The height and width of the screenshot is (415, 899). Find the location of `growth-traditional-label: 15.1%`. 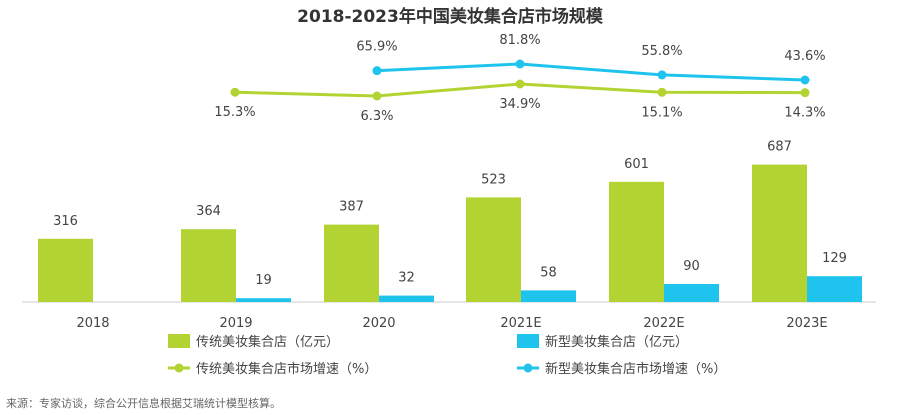

growth-traditional-label: 15.1% is located at coordinates (661, 112).